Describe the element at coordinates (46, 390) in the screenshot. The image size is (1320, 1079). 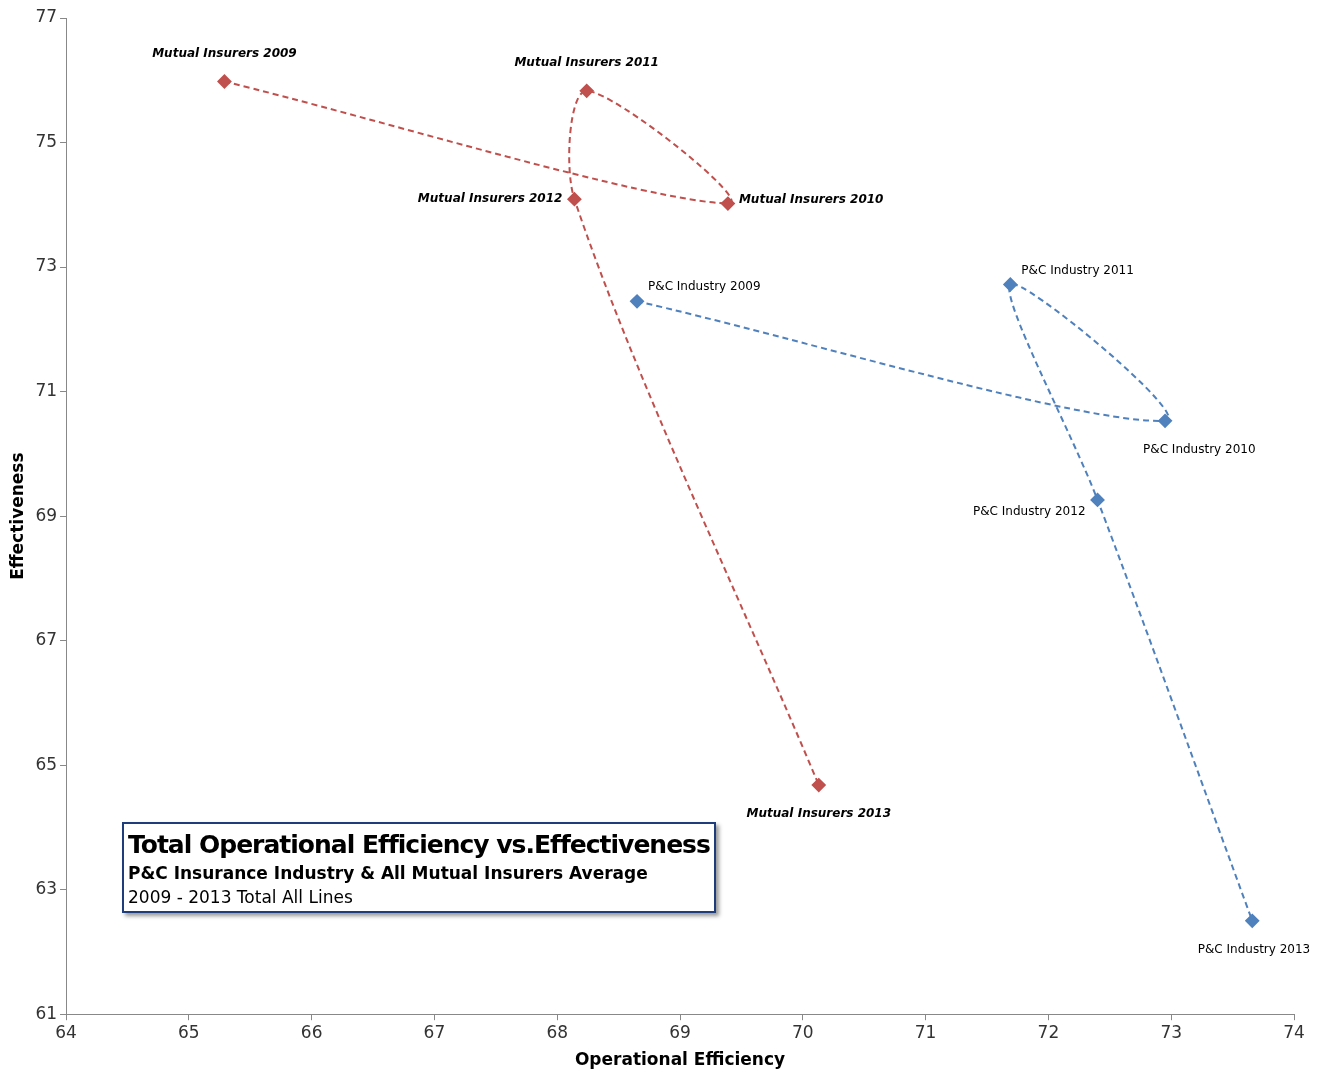
I see `y-tick-label: 71` at that location.